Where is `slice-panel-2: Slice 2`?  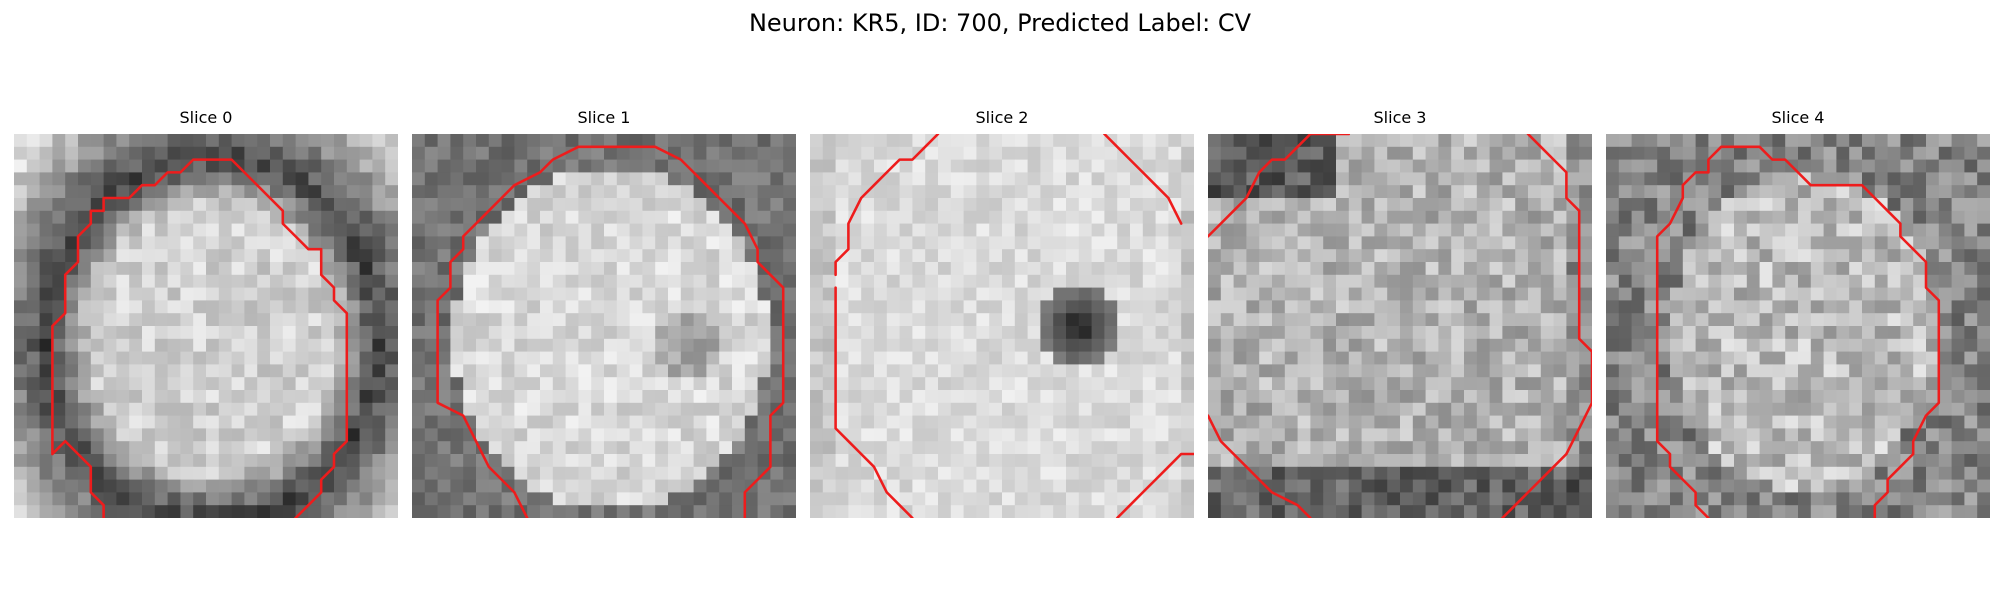 slice-panel-2: Slice 2 is located at coordinates (1002, 313).